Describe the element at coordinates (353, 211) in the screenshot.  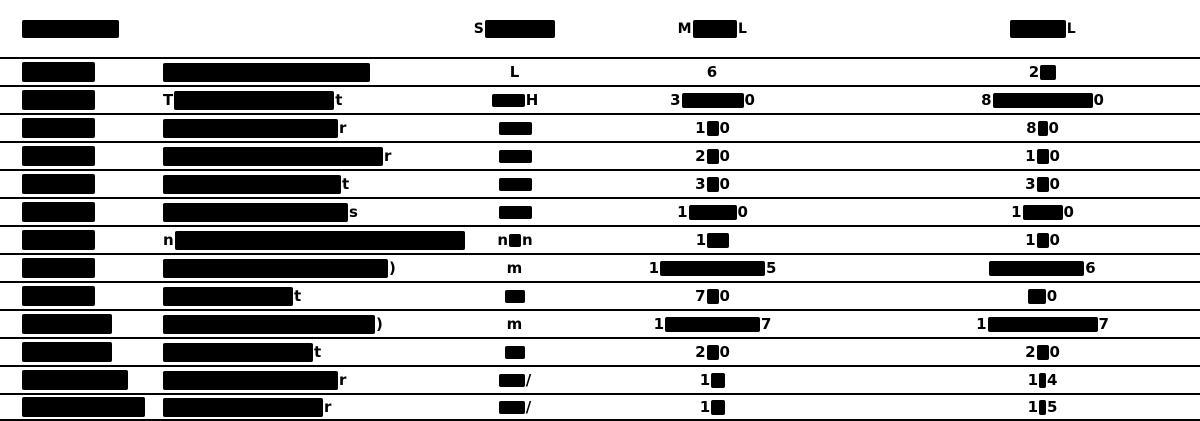
I see `description-fragment: s` at that location.